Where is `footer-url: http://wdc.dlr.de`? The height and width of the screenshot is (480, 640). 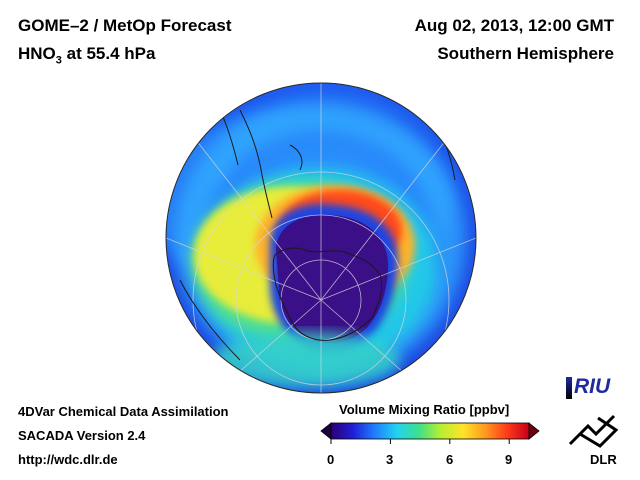 footer-url: http://wdc.dlr.de is located at coordinates (68, 459).